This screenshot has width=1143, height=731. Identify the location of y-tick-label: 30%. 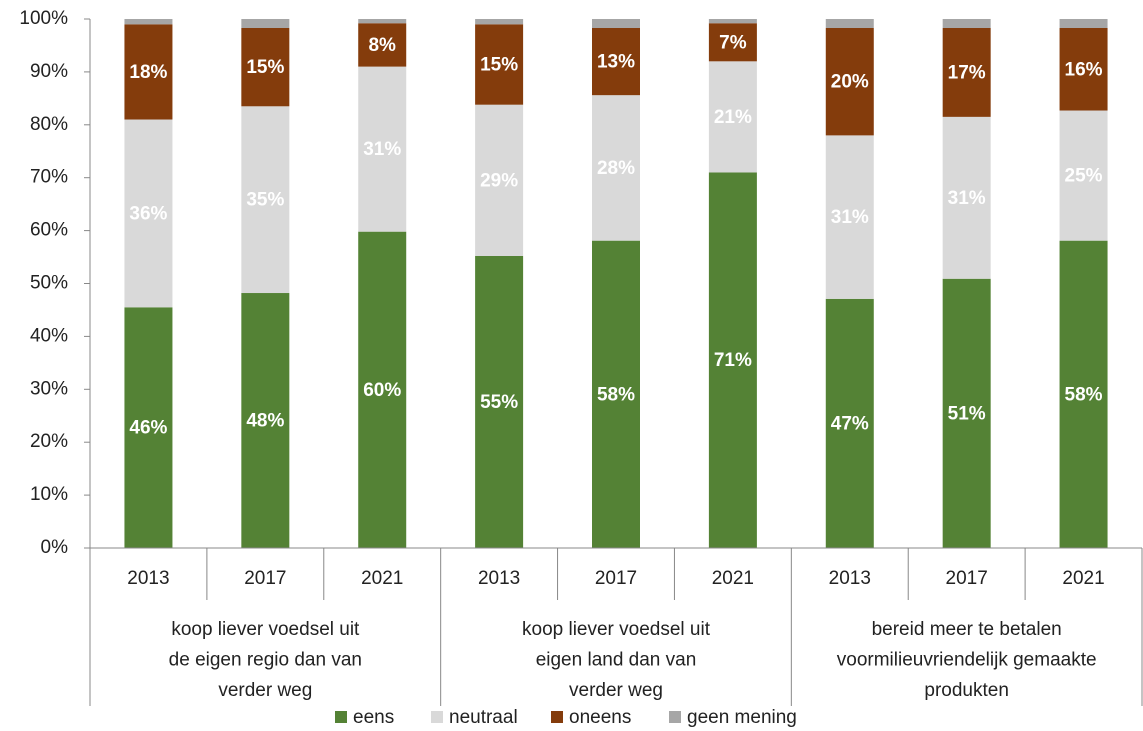
(49, 388).